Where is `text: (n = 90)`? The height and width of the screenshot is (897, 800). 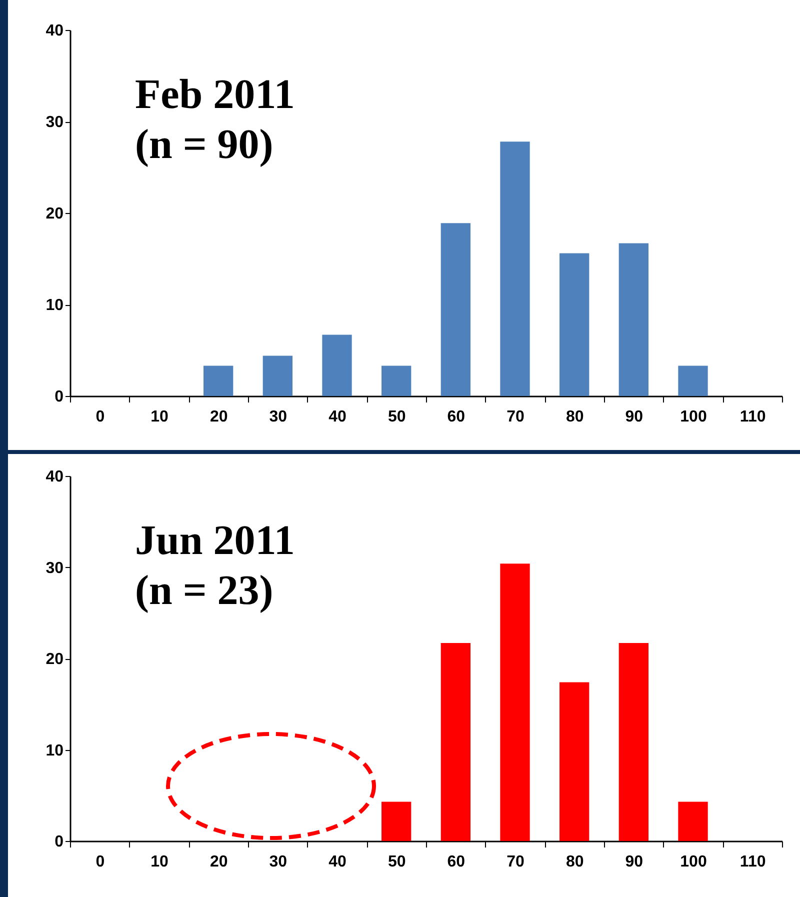
text: (n = 90) is located at coordinates (204, 145).